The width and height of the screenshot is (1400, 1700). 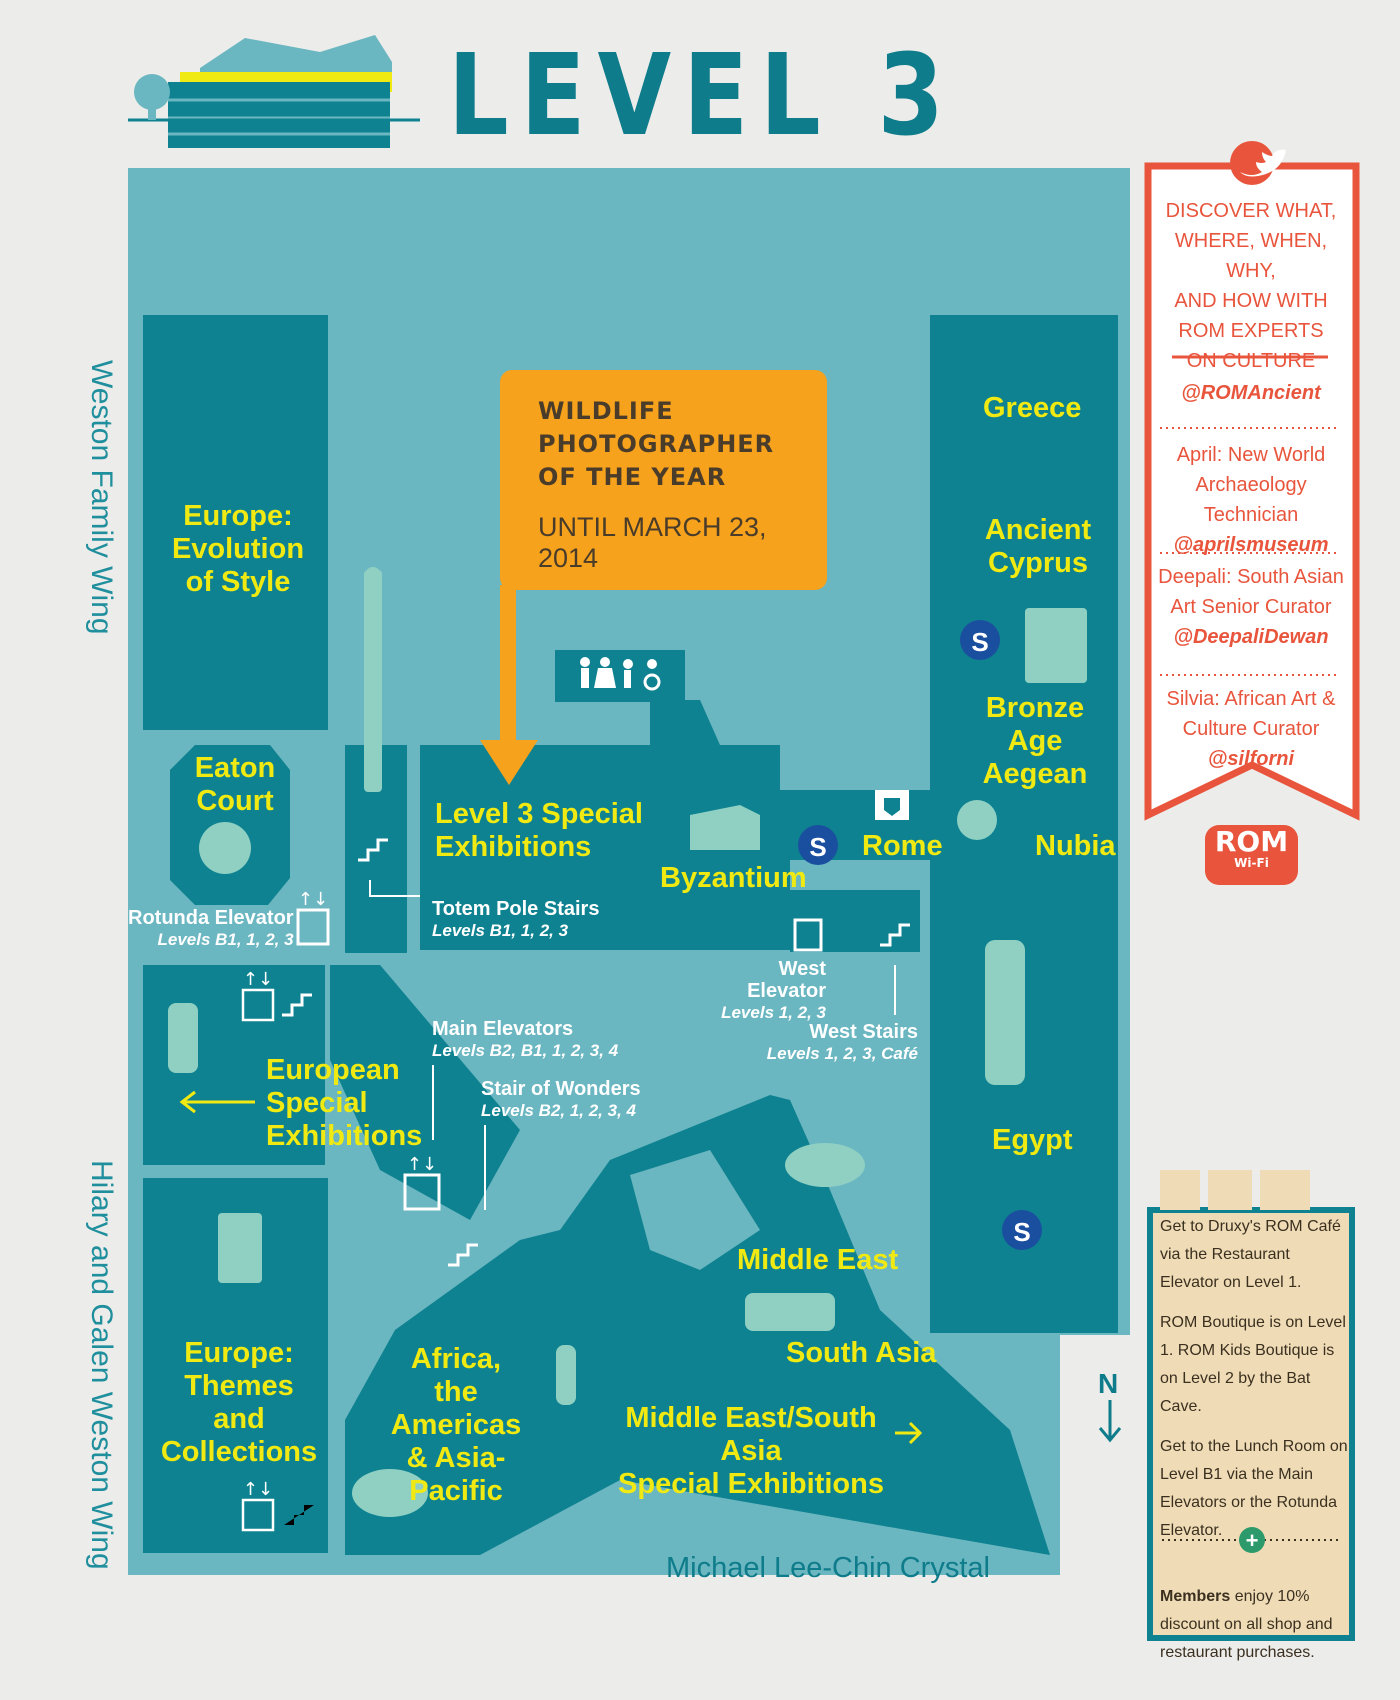 What do you see at coordinates (1180, 1190) in the screenshot?
I see `fork-knife-icon` at bounding box center [1180, 1190].